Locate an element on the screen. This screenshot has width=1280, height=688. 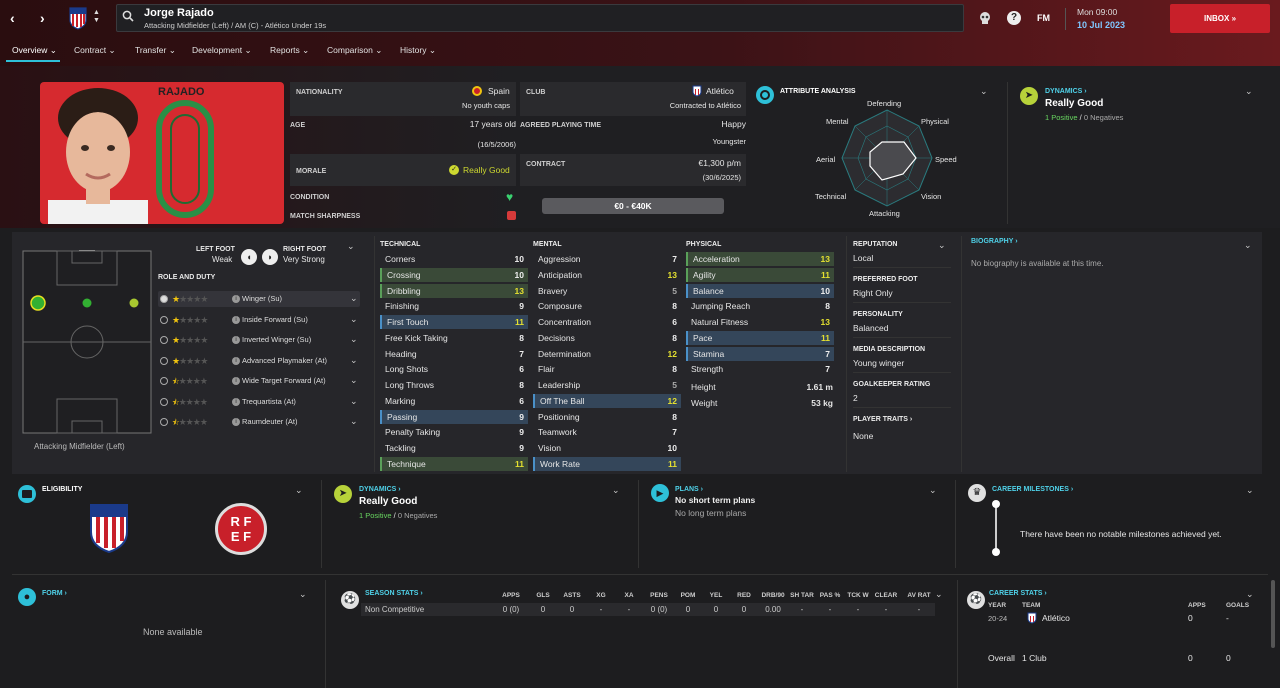
attribute-row: Heading 7 is located at coordinates (454, 354).